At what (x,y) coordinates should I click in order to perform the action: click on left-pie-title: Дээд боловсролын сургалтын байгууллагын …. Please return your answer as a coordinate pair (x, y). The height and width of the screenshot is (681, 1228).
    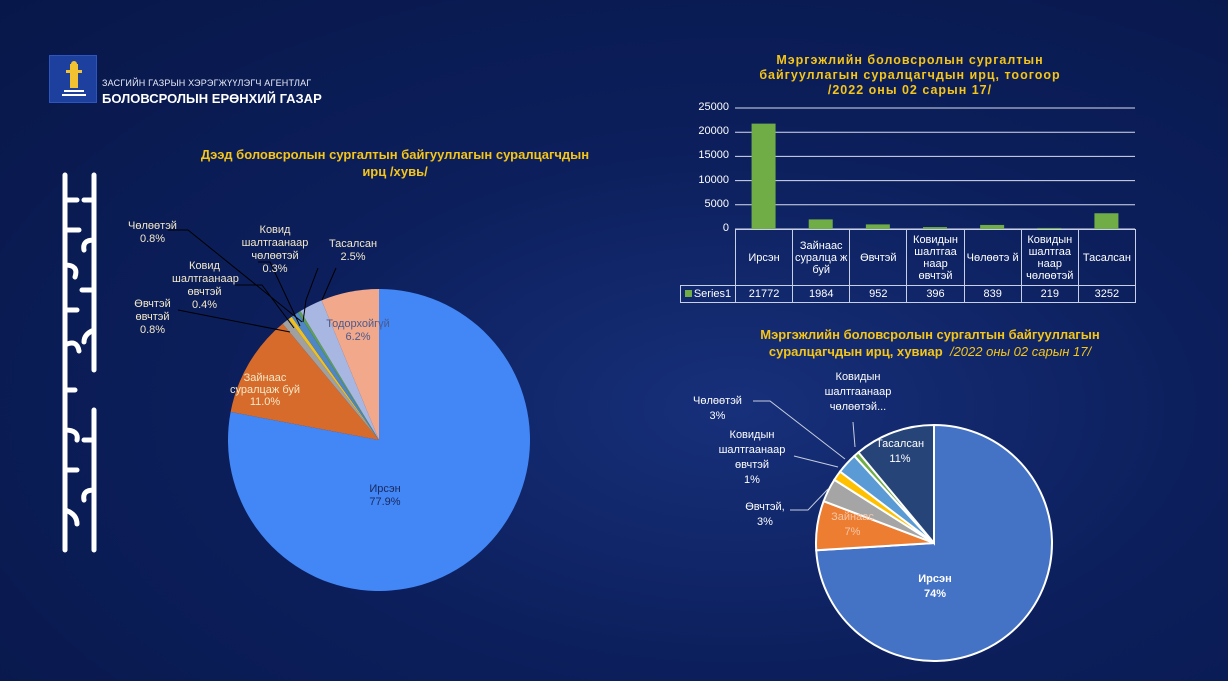
    Looking at the image, I should click on (395, 163).